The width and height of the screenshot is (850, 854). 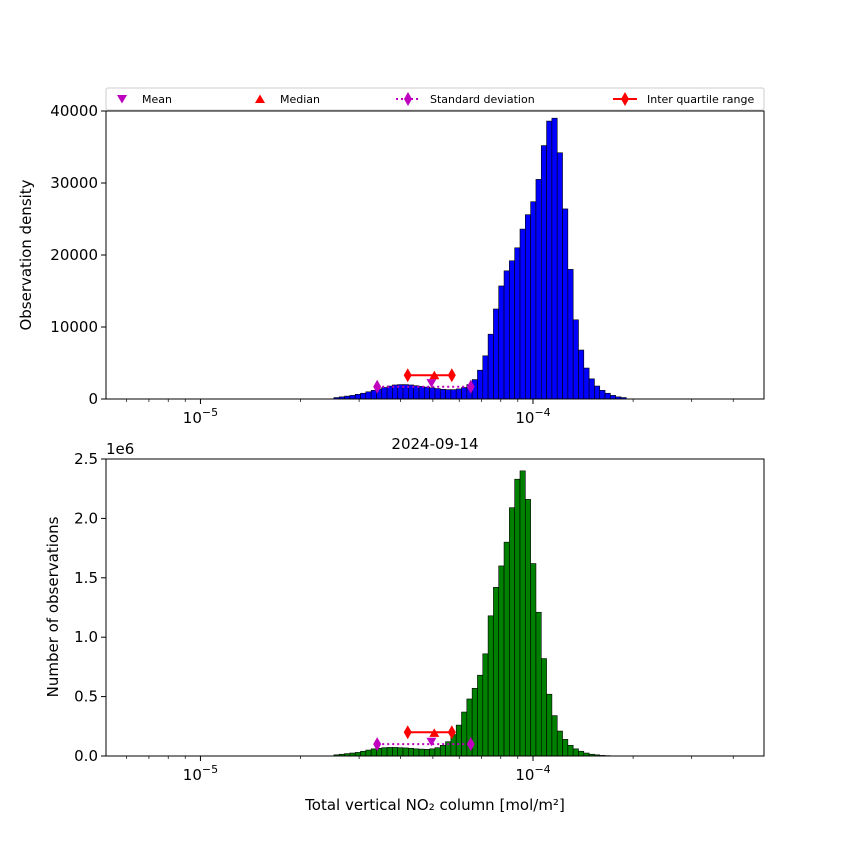 What do you see at coordinates (700, 99) in the screenshot?
I see `legend-label: Inter quartile range` at bounding box center [700, 99].